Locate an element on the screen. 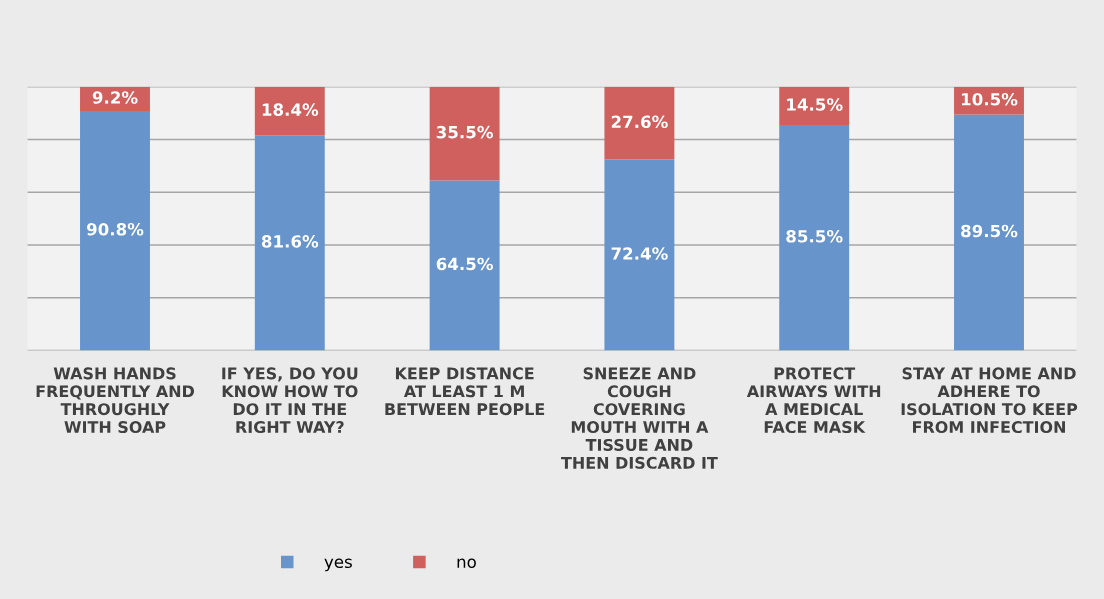 This screenshot has width=1104, height=599. data-label: 85.5% is located at coordinates (814, 236).